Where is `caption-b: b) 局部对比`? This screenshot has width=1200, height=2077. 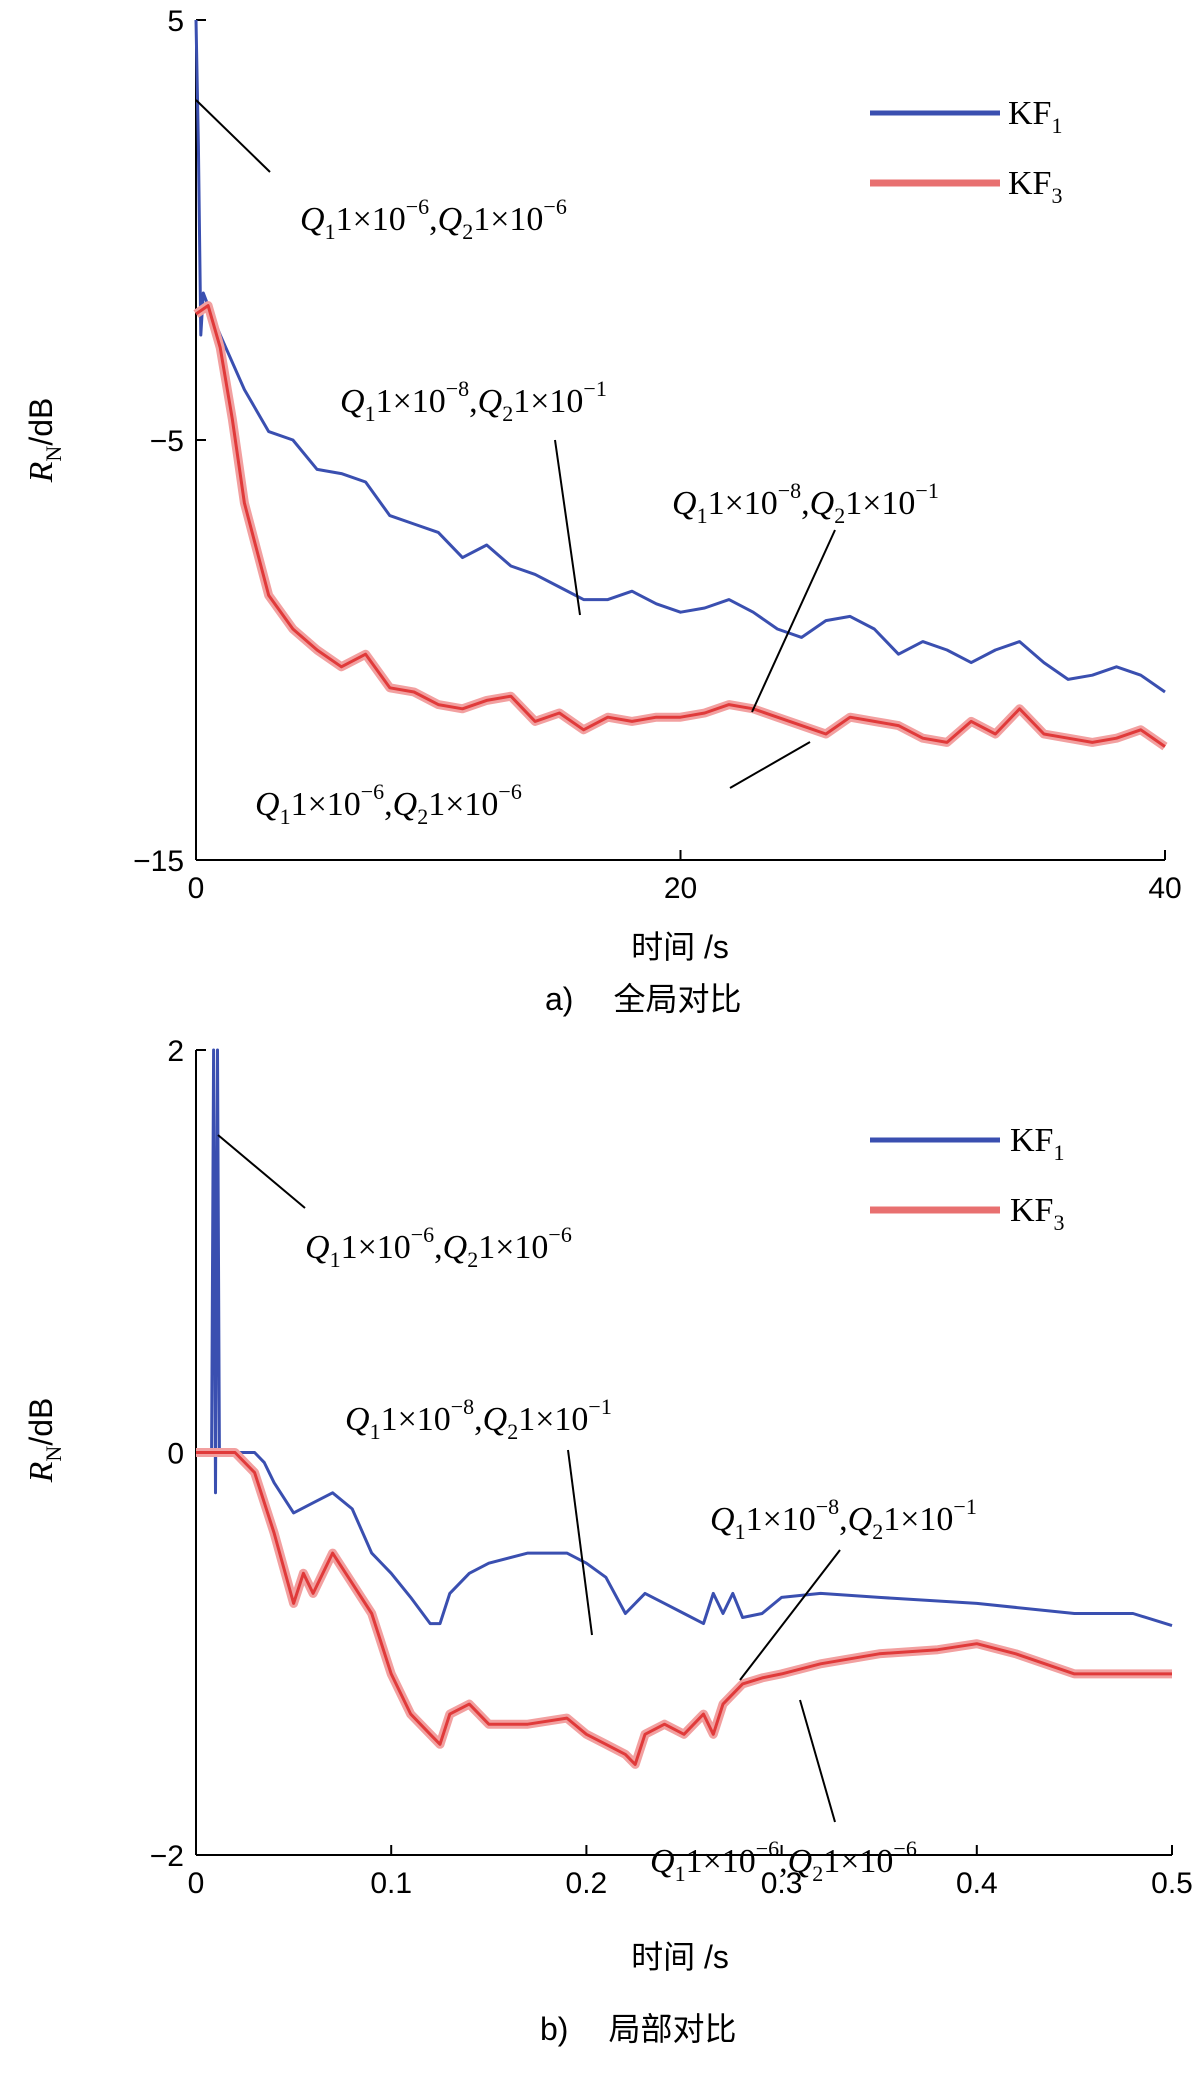
caption-b: b) 局部对比 is located at coordinates (638, 2029).